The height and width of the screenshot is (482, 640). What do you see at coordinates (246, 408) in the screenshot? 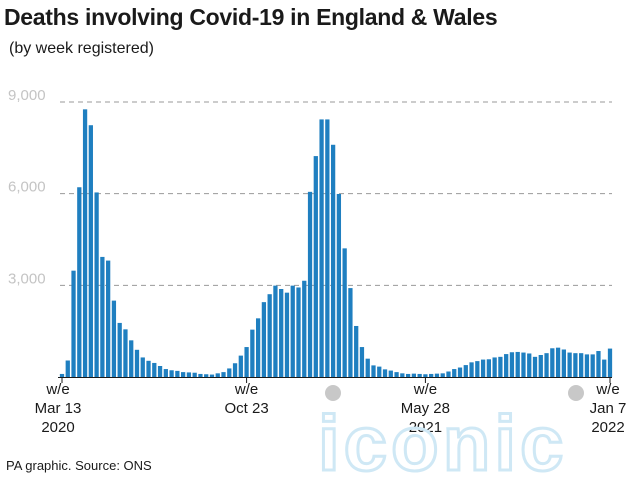
I see `x-tick-label: Oct 23` at bounding box center [246, 408].